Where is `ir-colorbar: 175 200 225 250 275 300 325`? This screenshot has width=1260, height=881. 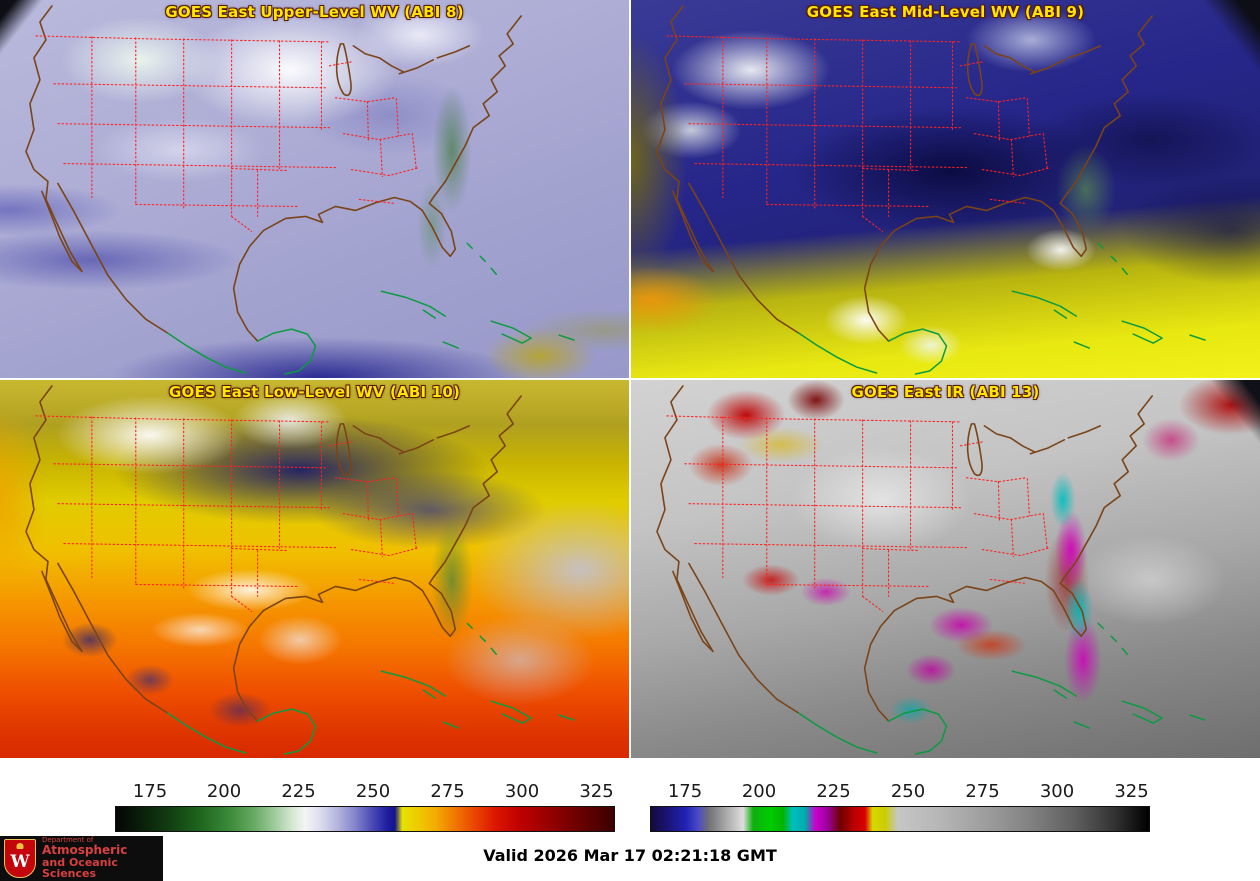
ir-colorbar: 175 200 225 250 275 300 325 is located at coordinates (900, 800).